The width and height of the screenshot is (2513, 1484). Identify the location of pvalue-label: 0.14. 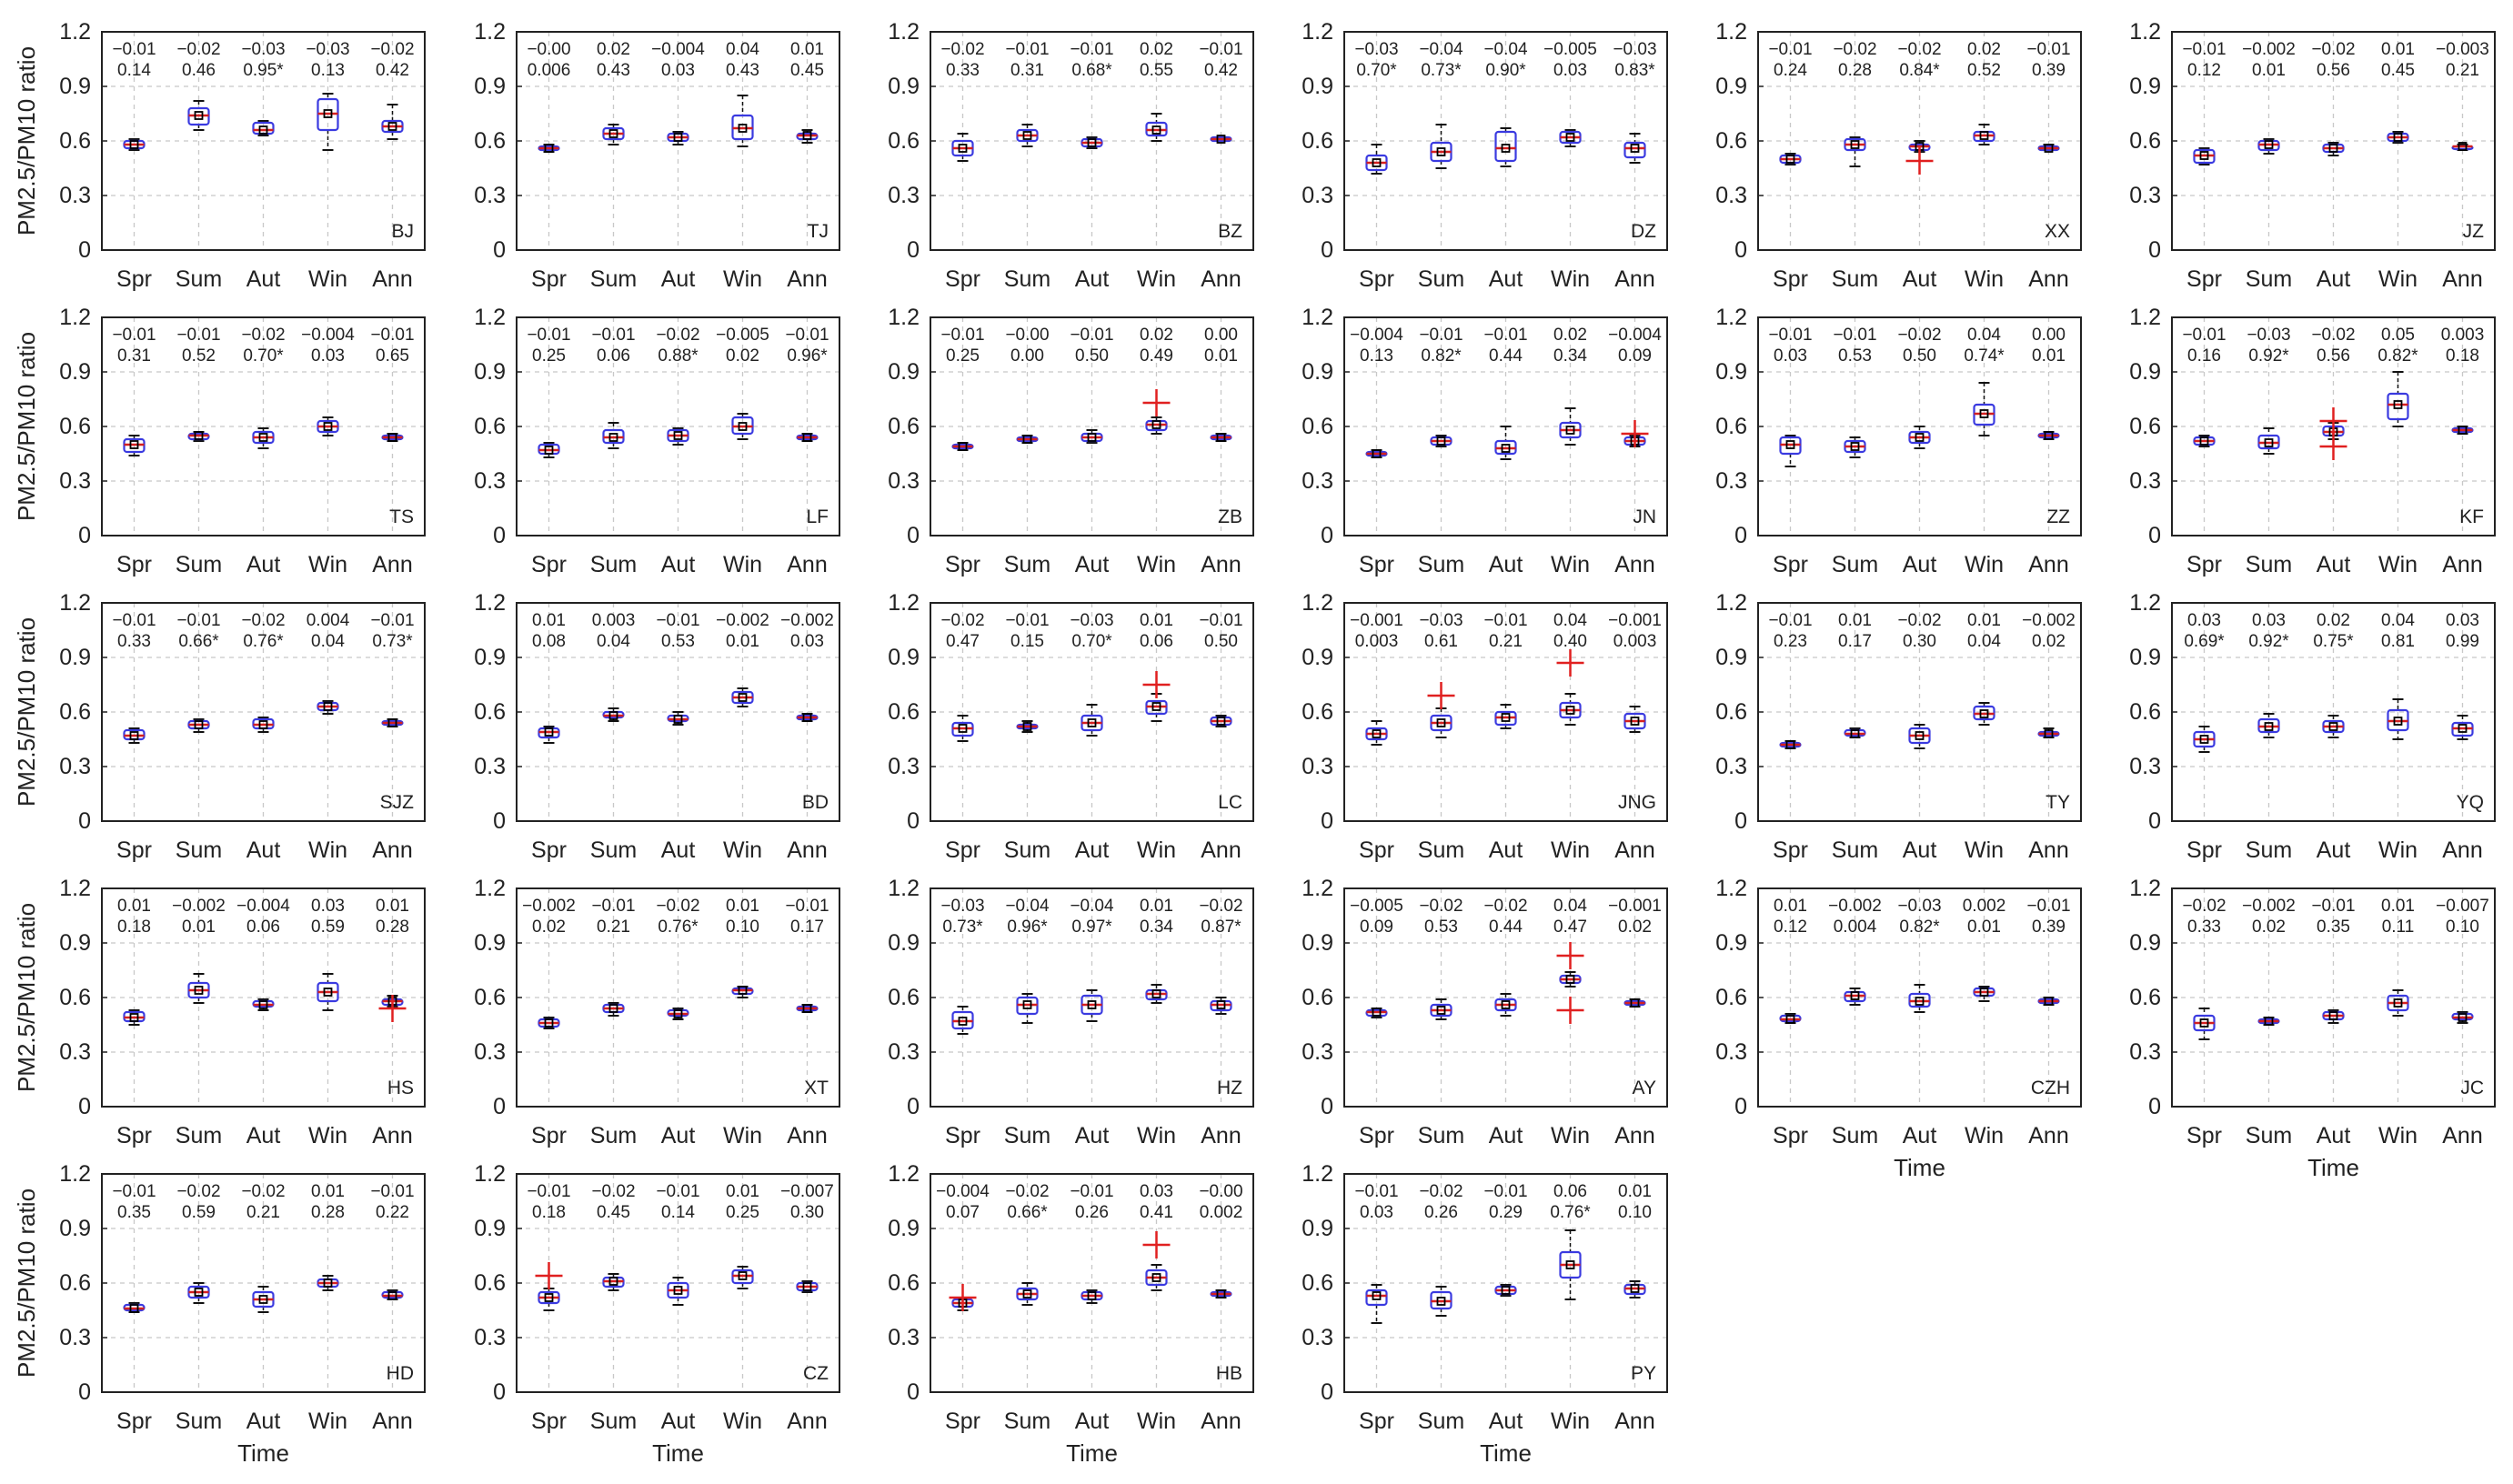
(134, 70).